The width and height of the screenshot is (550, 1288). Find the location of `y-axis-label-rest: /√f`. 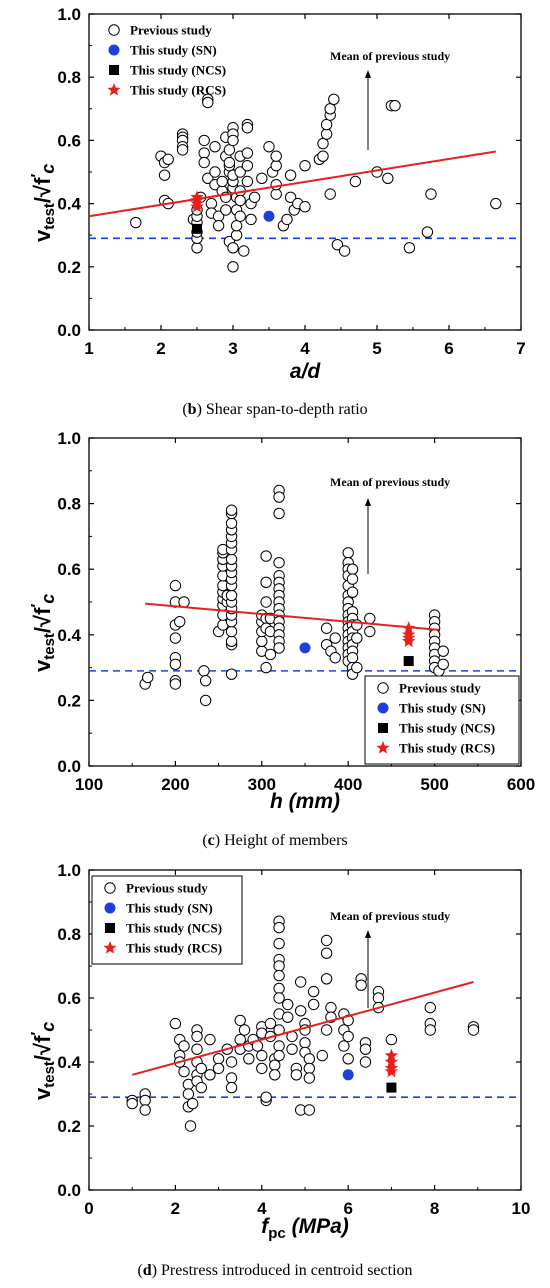

y-axis-label-rest: /√f is located at coordinates (42, 620).